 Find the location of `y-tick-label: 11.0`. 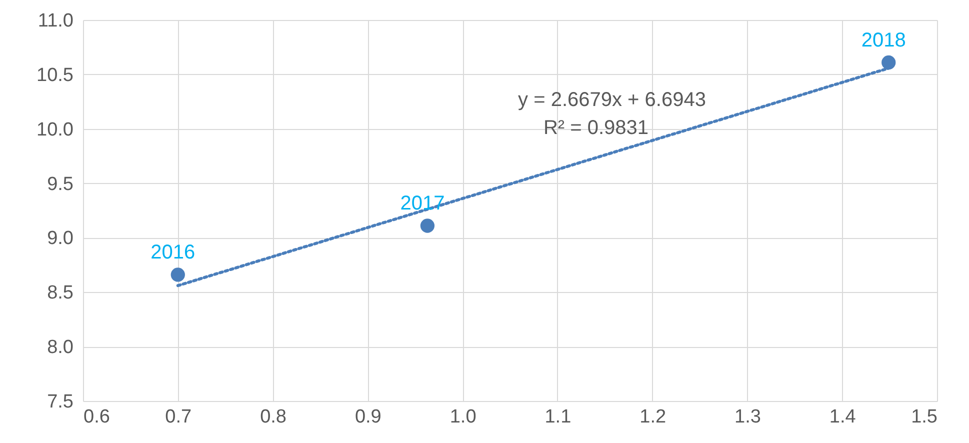

y-tick-label: 11.0 is located at coordinates (56, 21).